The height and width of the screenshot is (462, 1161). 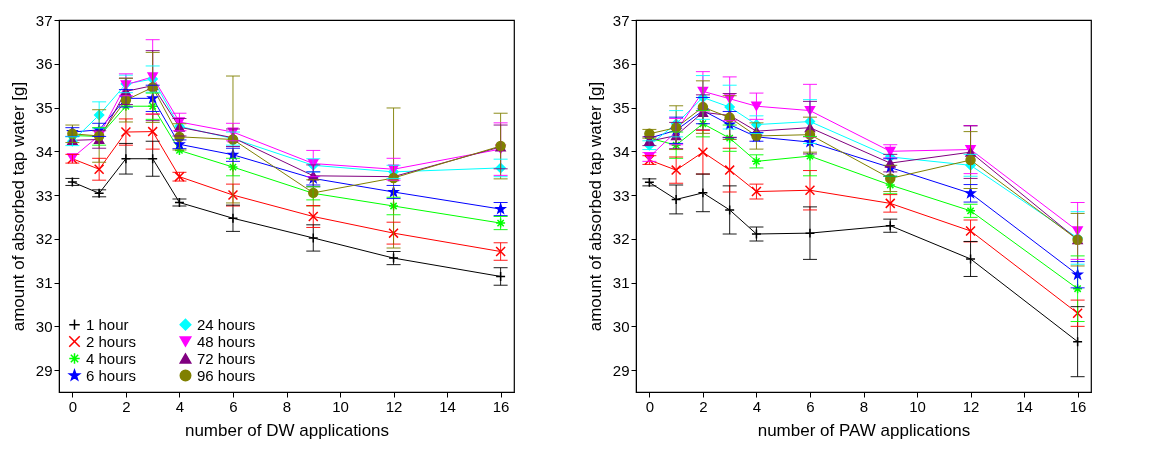 I want to click on legend-label: 72 hours, so click(x=226, y=358).